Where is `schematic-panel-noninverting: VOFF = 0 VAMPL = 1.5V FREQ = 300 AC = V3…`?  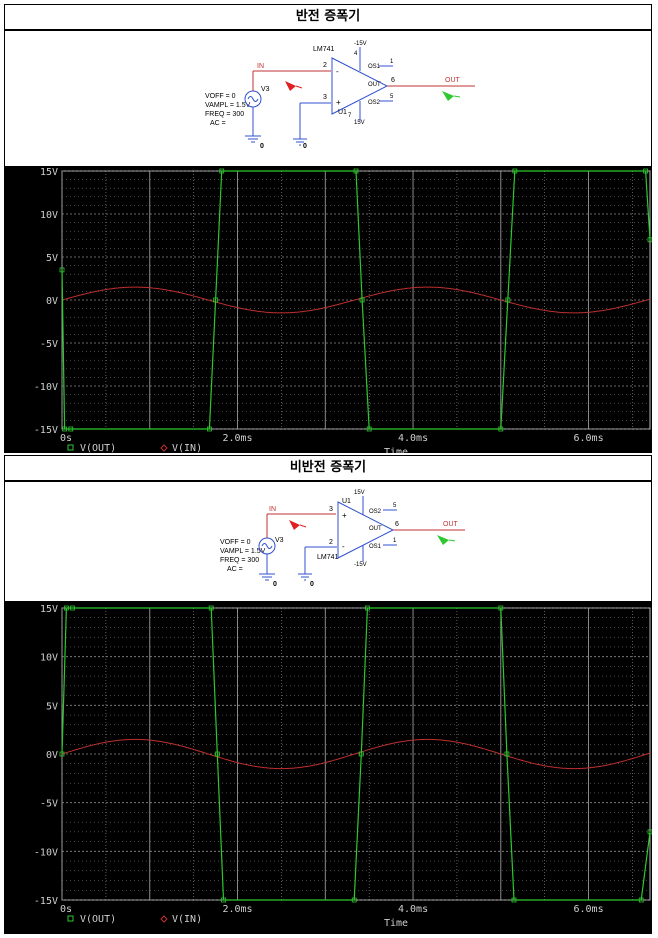
schematic-panel-noninverting: VOFF = 0 VAMPL = 1.5V FREQ = 300 AC = V3… is located at coordinates (328, 541).